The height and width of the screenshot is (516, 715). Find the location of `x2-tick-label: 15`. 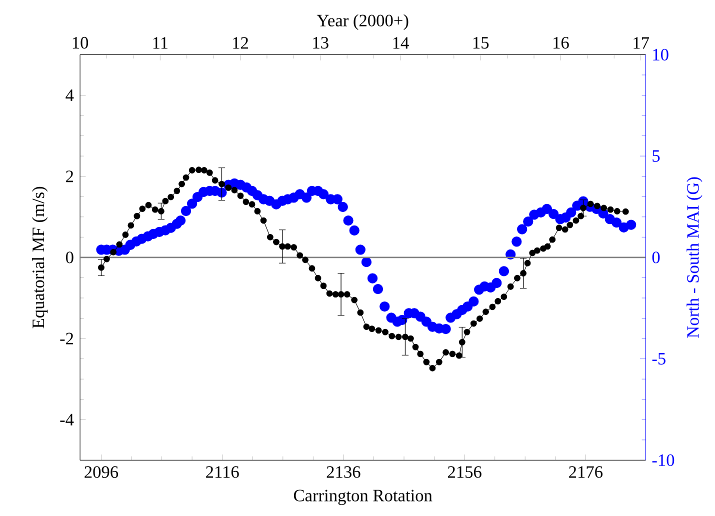

x2-tick-label: 15 is located at coordinates (481, 42).